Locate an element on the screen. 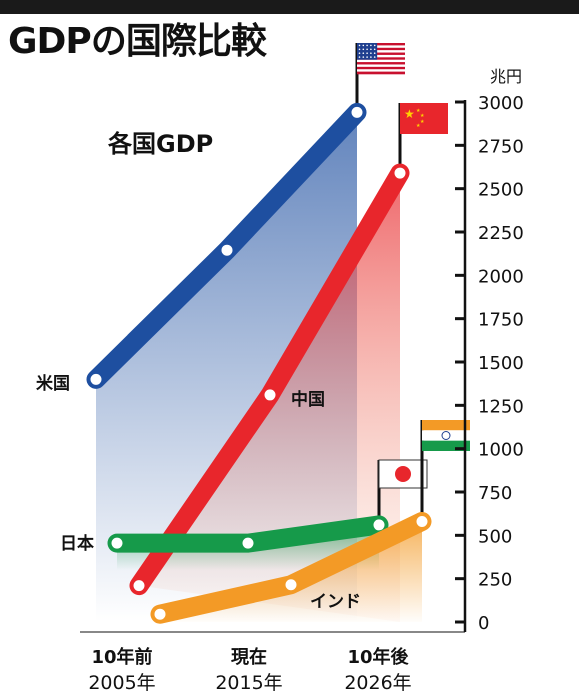  flag-canton is located at coordinates (367, 51).